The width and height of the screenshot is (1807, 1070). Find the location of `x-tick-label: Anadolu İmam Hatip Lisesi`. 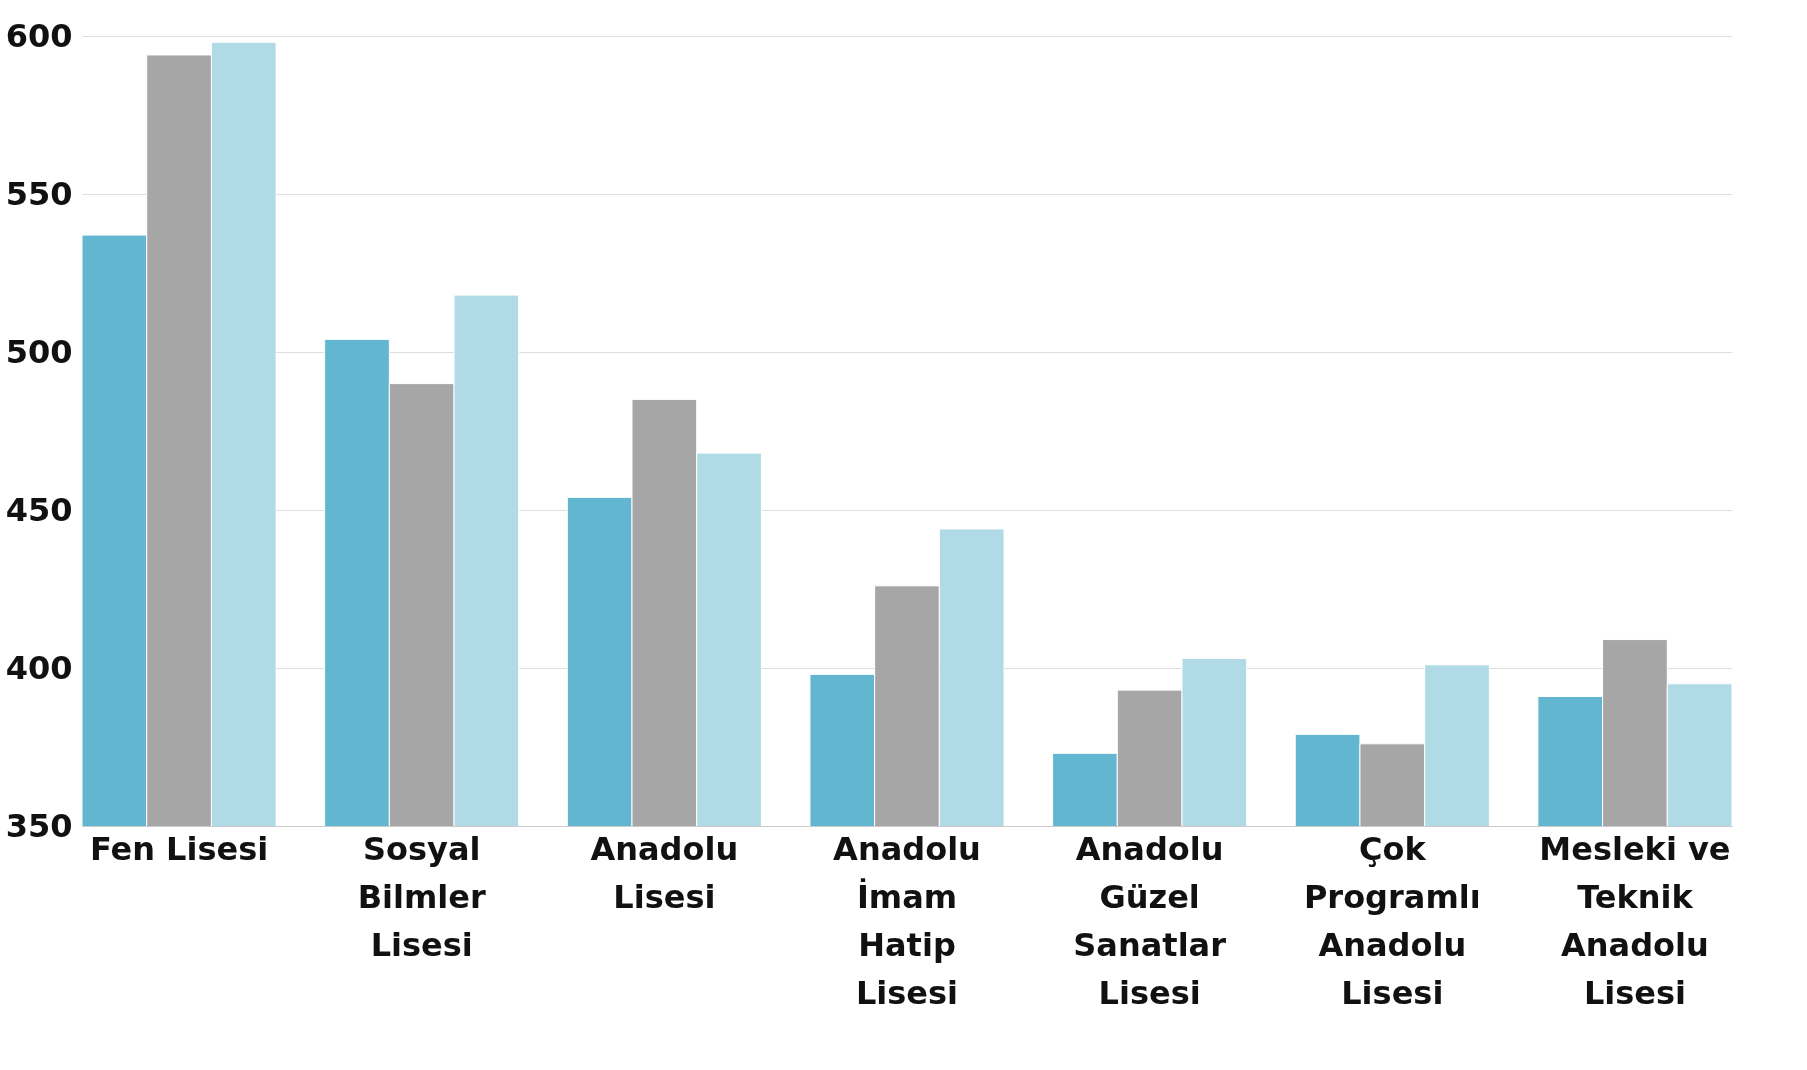

x-tick-label: Anadolu İmam Hatip Lisesi is located at coordinates (907, 920).